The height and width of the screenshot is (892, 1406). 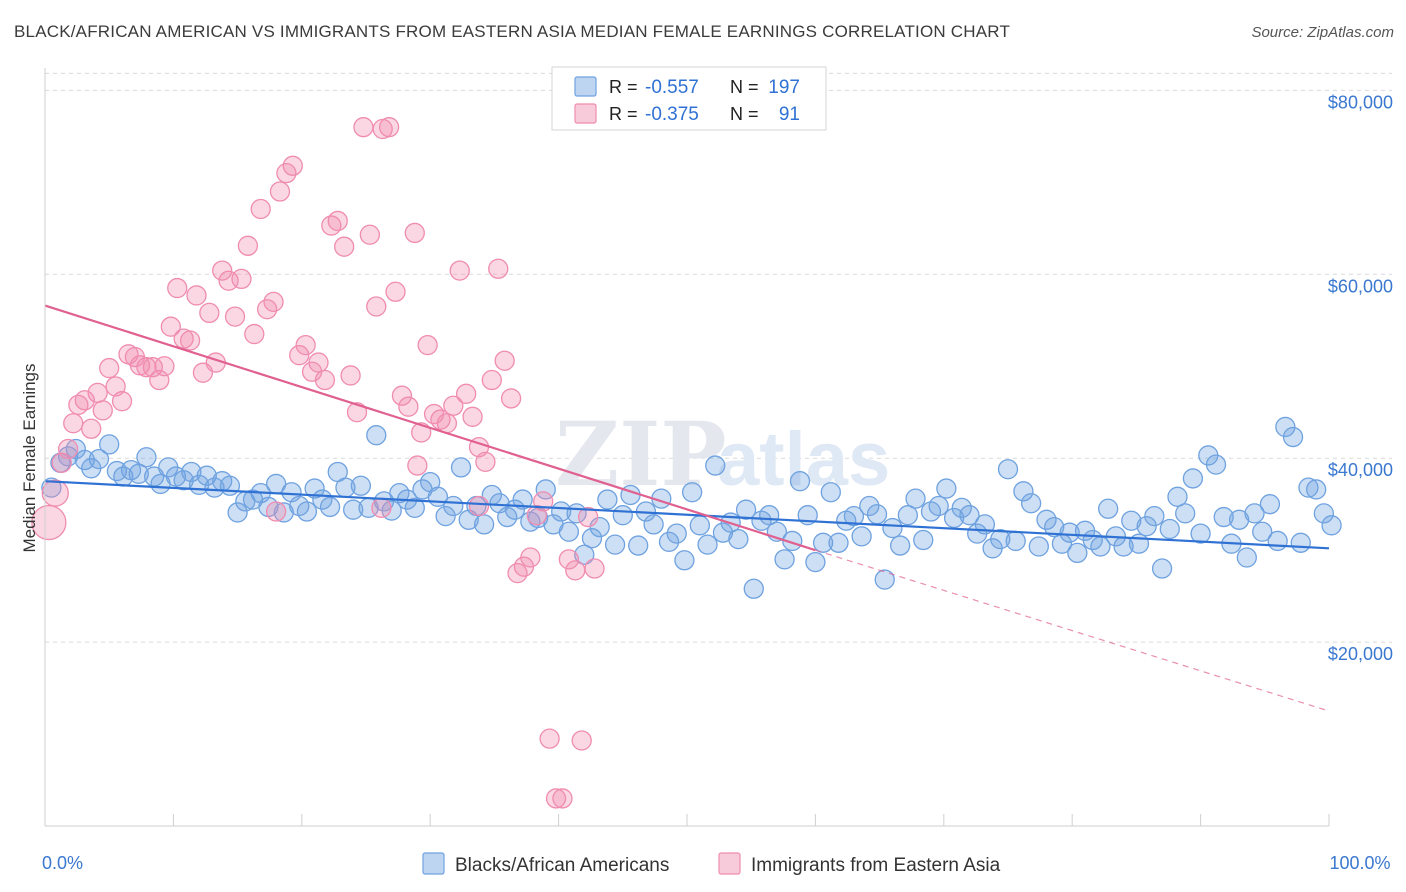 I want to click on bottom-legend-label: Blacks/African Americans, so click(x=562, y=865).